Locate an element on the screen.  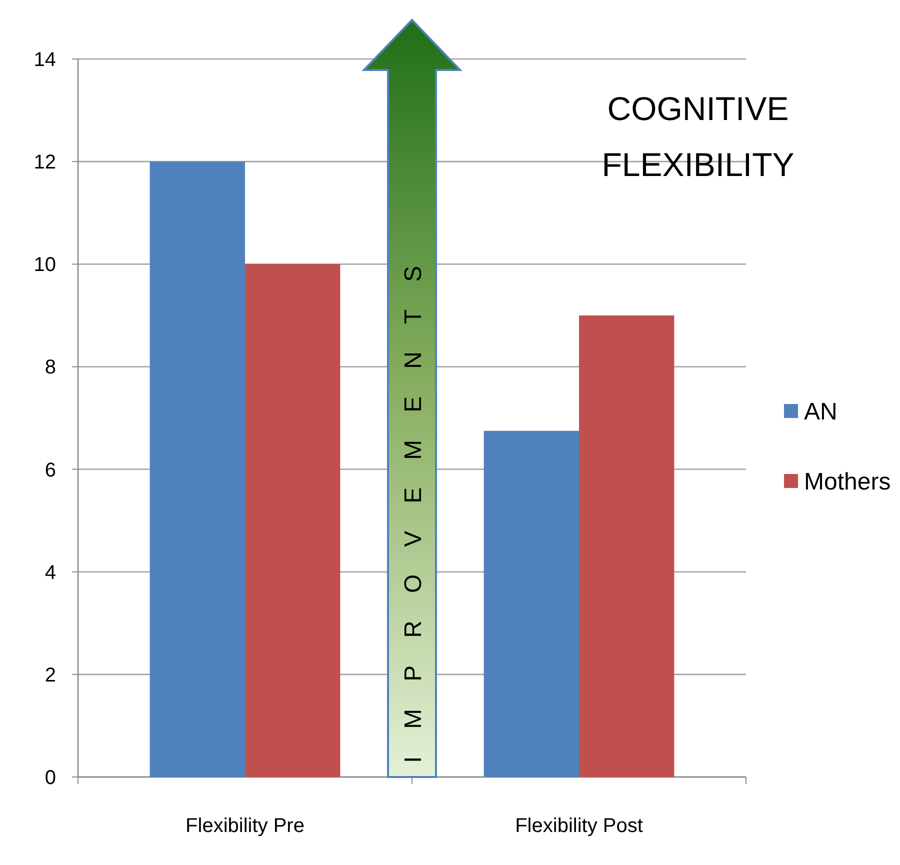
y-tick-label: 14 is located at coordinates (45, 60).